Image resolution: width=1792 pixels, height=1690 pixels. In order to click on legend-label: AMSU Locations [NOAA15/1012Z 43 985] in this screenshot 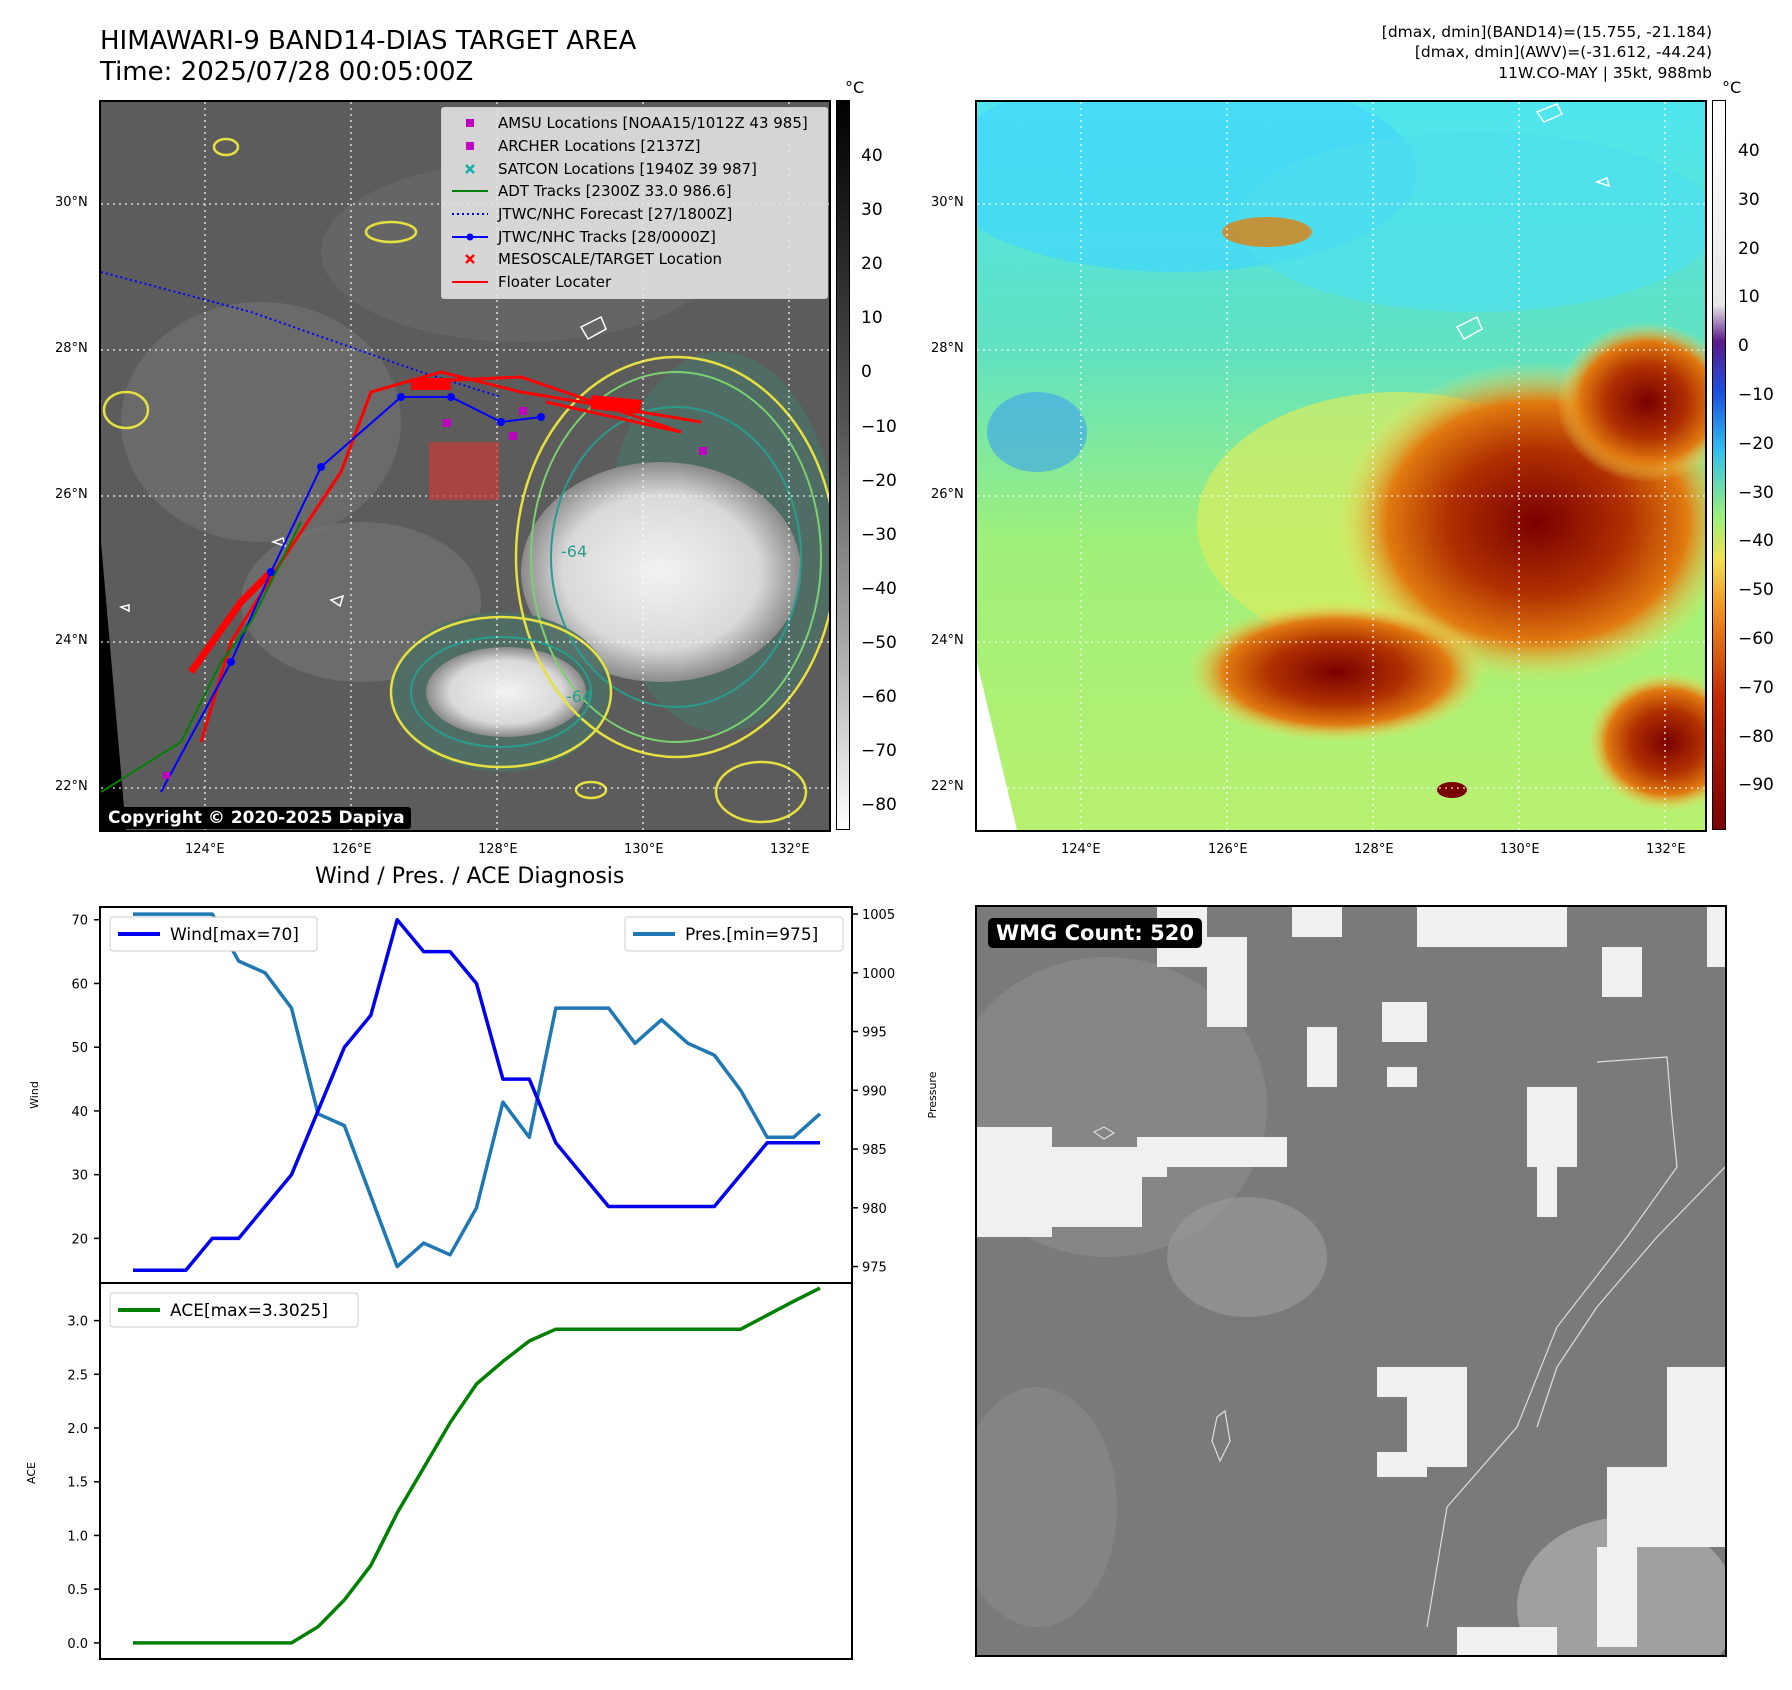, I will do `click(653, 123)`.